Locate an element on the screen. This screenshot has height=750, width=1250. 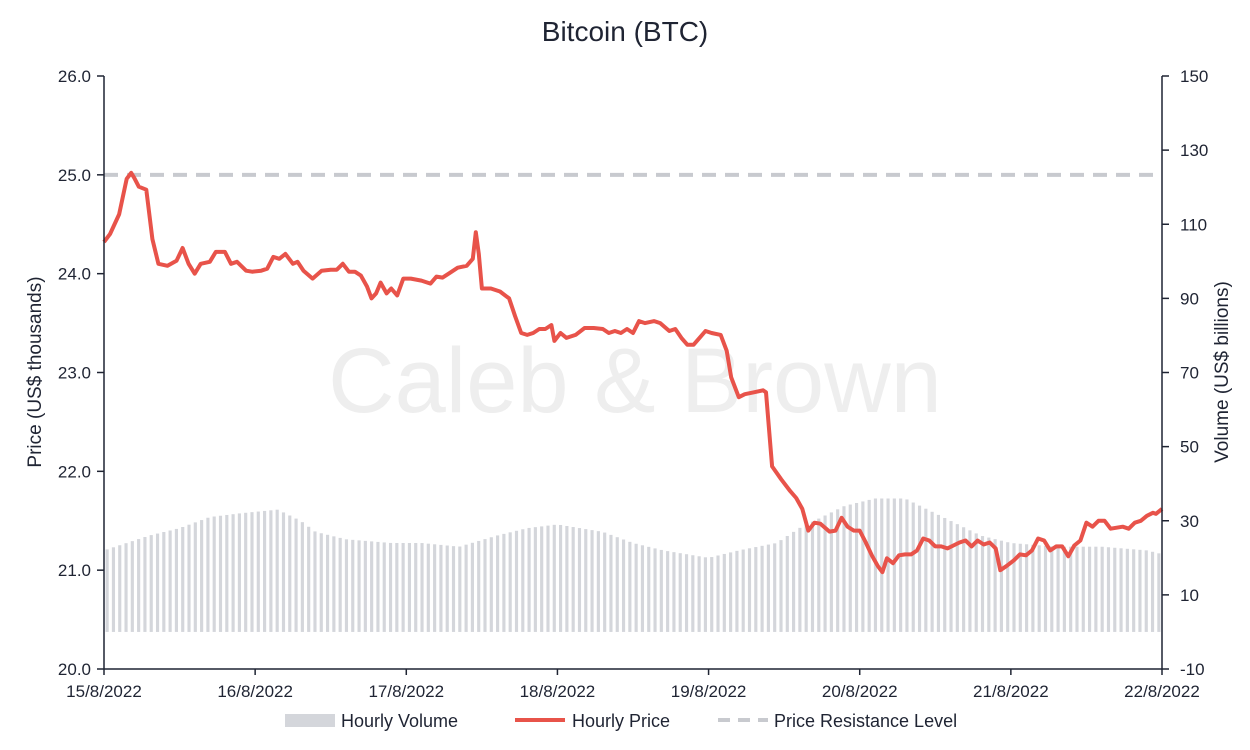
y-tick-label: 20.0 is located at coordinates (74, 669).